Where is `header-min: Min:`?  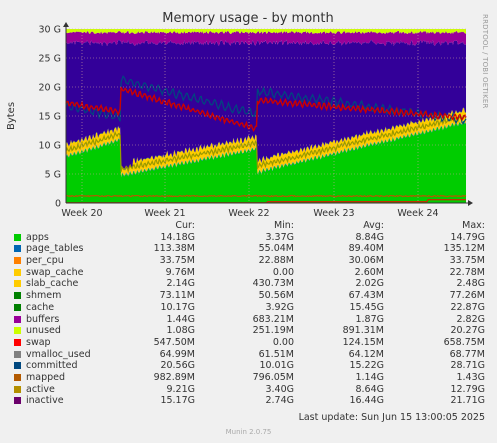 header-min: Min: is located at coordinates (283, 225).